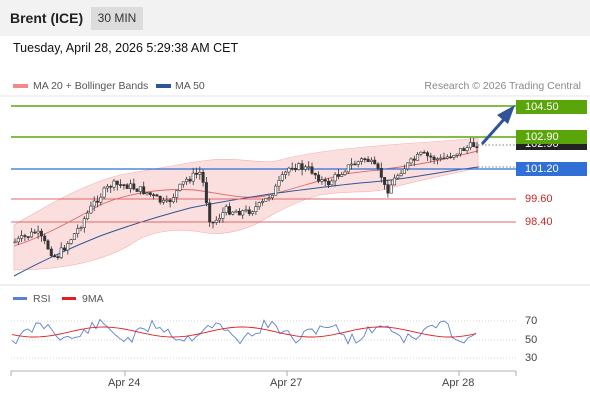 The width and height of the screenshot is (590, 400). What do you see at coordinates (91, 86) in the screenshot?
I see `legend-ma20-bollinger: MA 20 + Bollinger Bands` at bounding box center [91, 86].